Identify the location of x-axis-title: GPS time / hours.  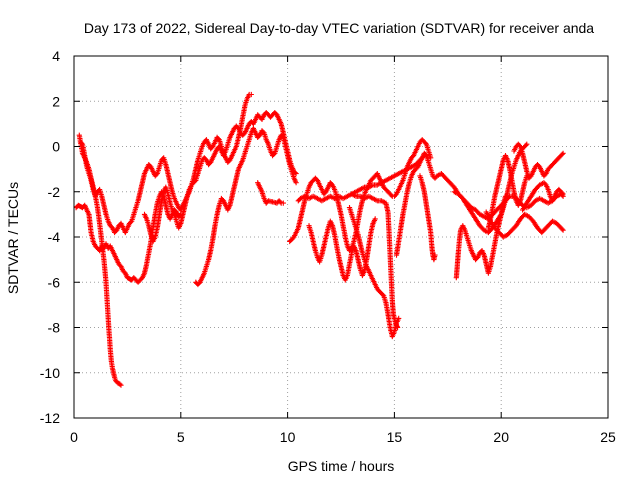
(341, 466).